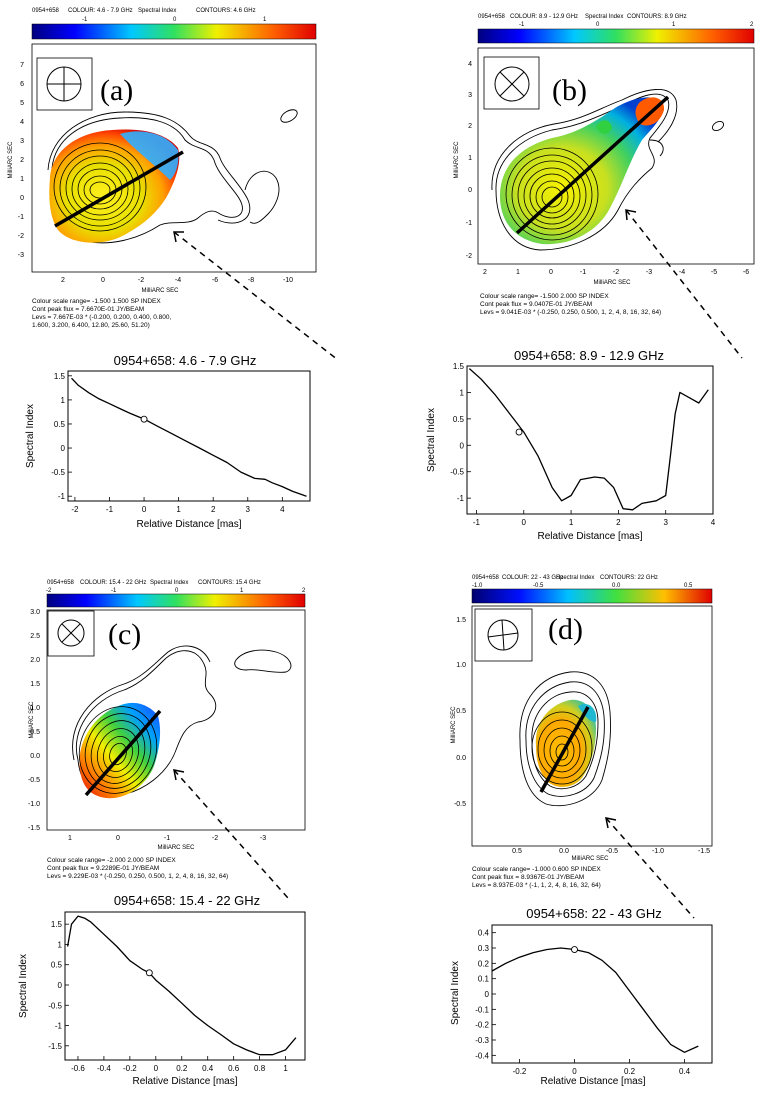 The height and width of the screenshot is (1094, 763). Describe the element at coordinates (215, 838) in the screenshot. I see `map-c-xtick: -2` at that location.